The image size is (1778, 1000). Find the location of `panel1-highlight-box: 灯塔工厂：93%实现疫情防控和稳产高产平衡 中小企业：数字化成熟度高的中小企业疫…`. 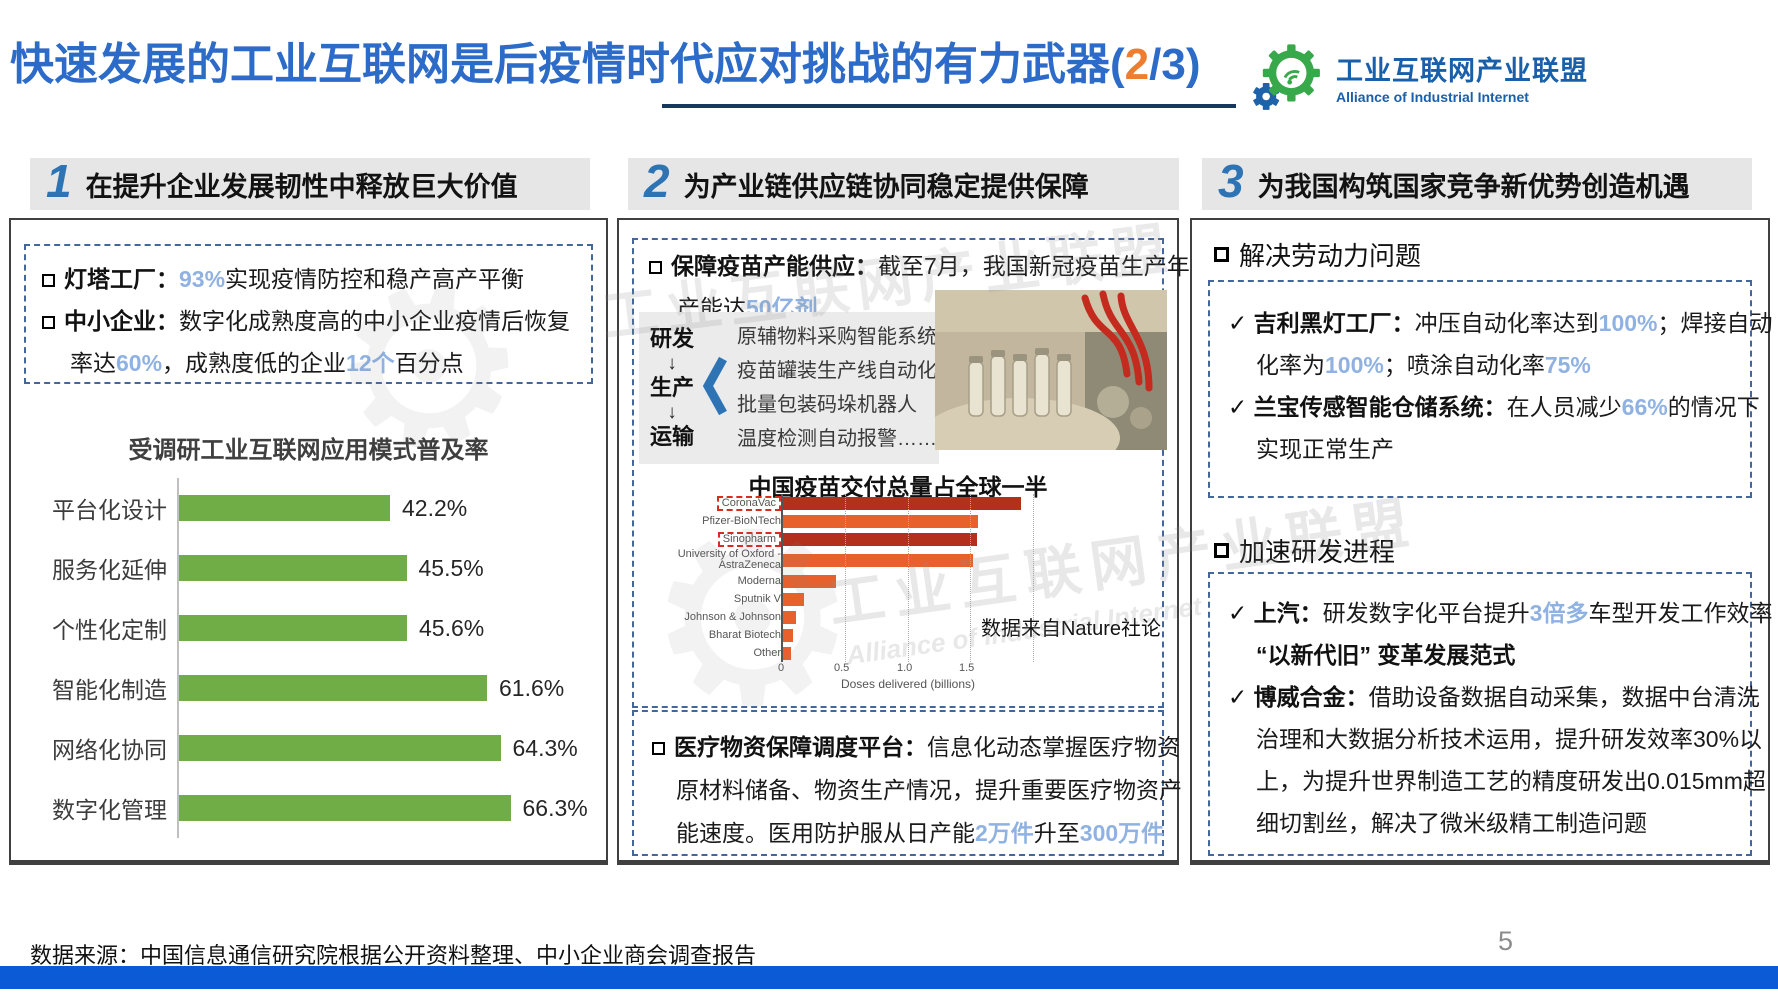

panel1-highlight-box: 灯塔工厂：93%实现疫情防控和稳产高产平衡 中小企业：数字化成熟度高的中小企业疫… is located at coordinates (308, 314).